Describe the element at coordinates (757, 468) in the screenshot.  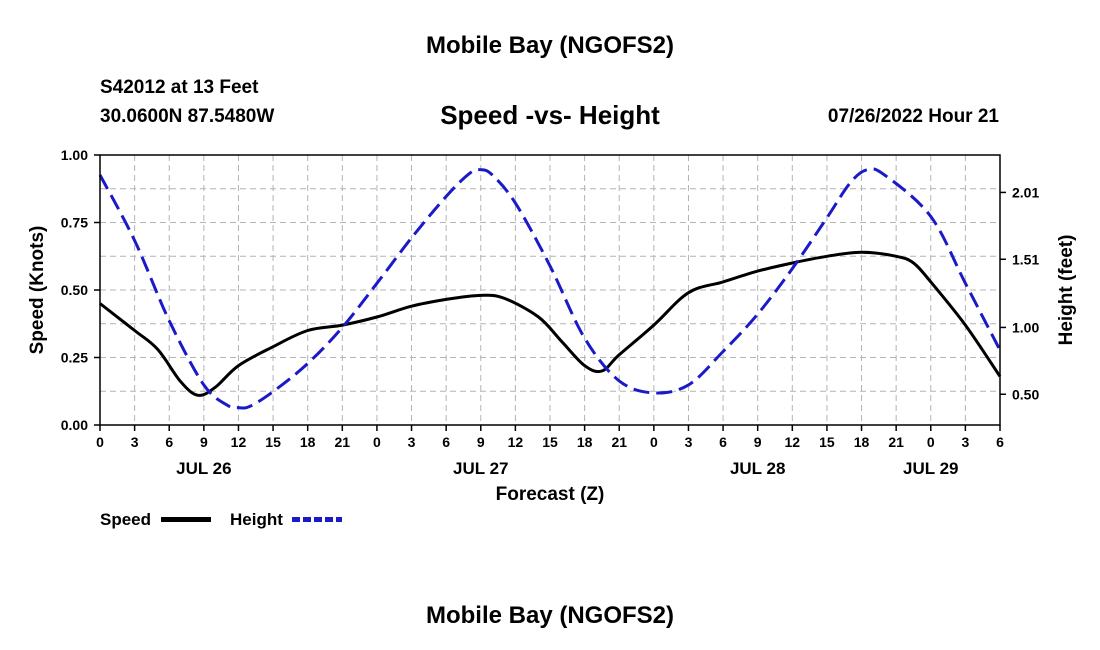
I see `date-label: JUL 28` at that location.